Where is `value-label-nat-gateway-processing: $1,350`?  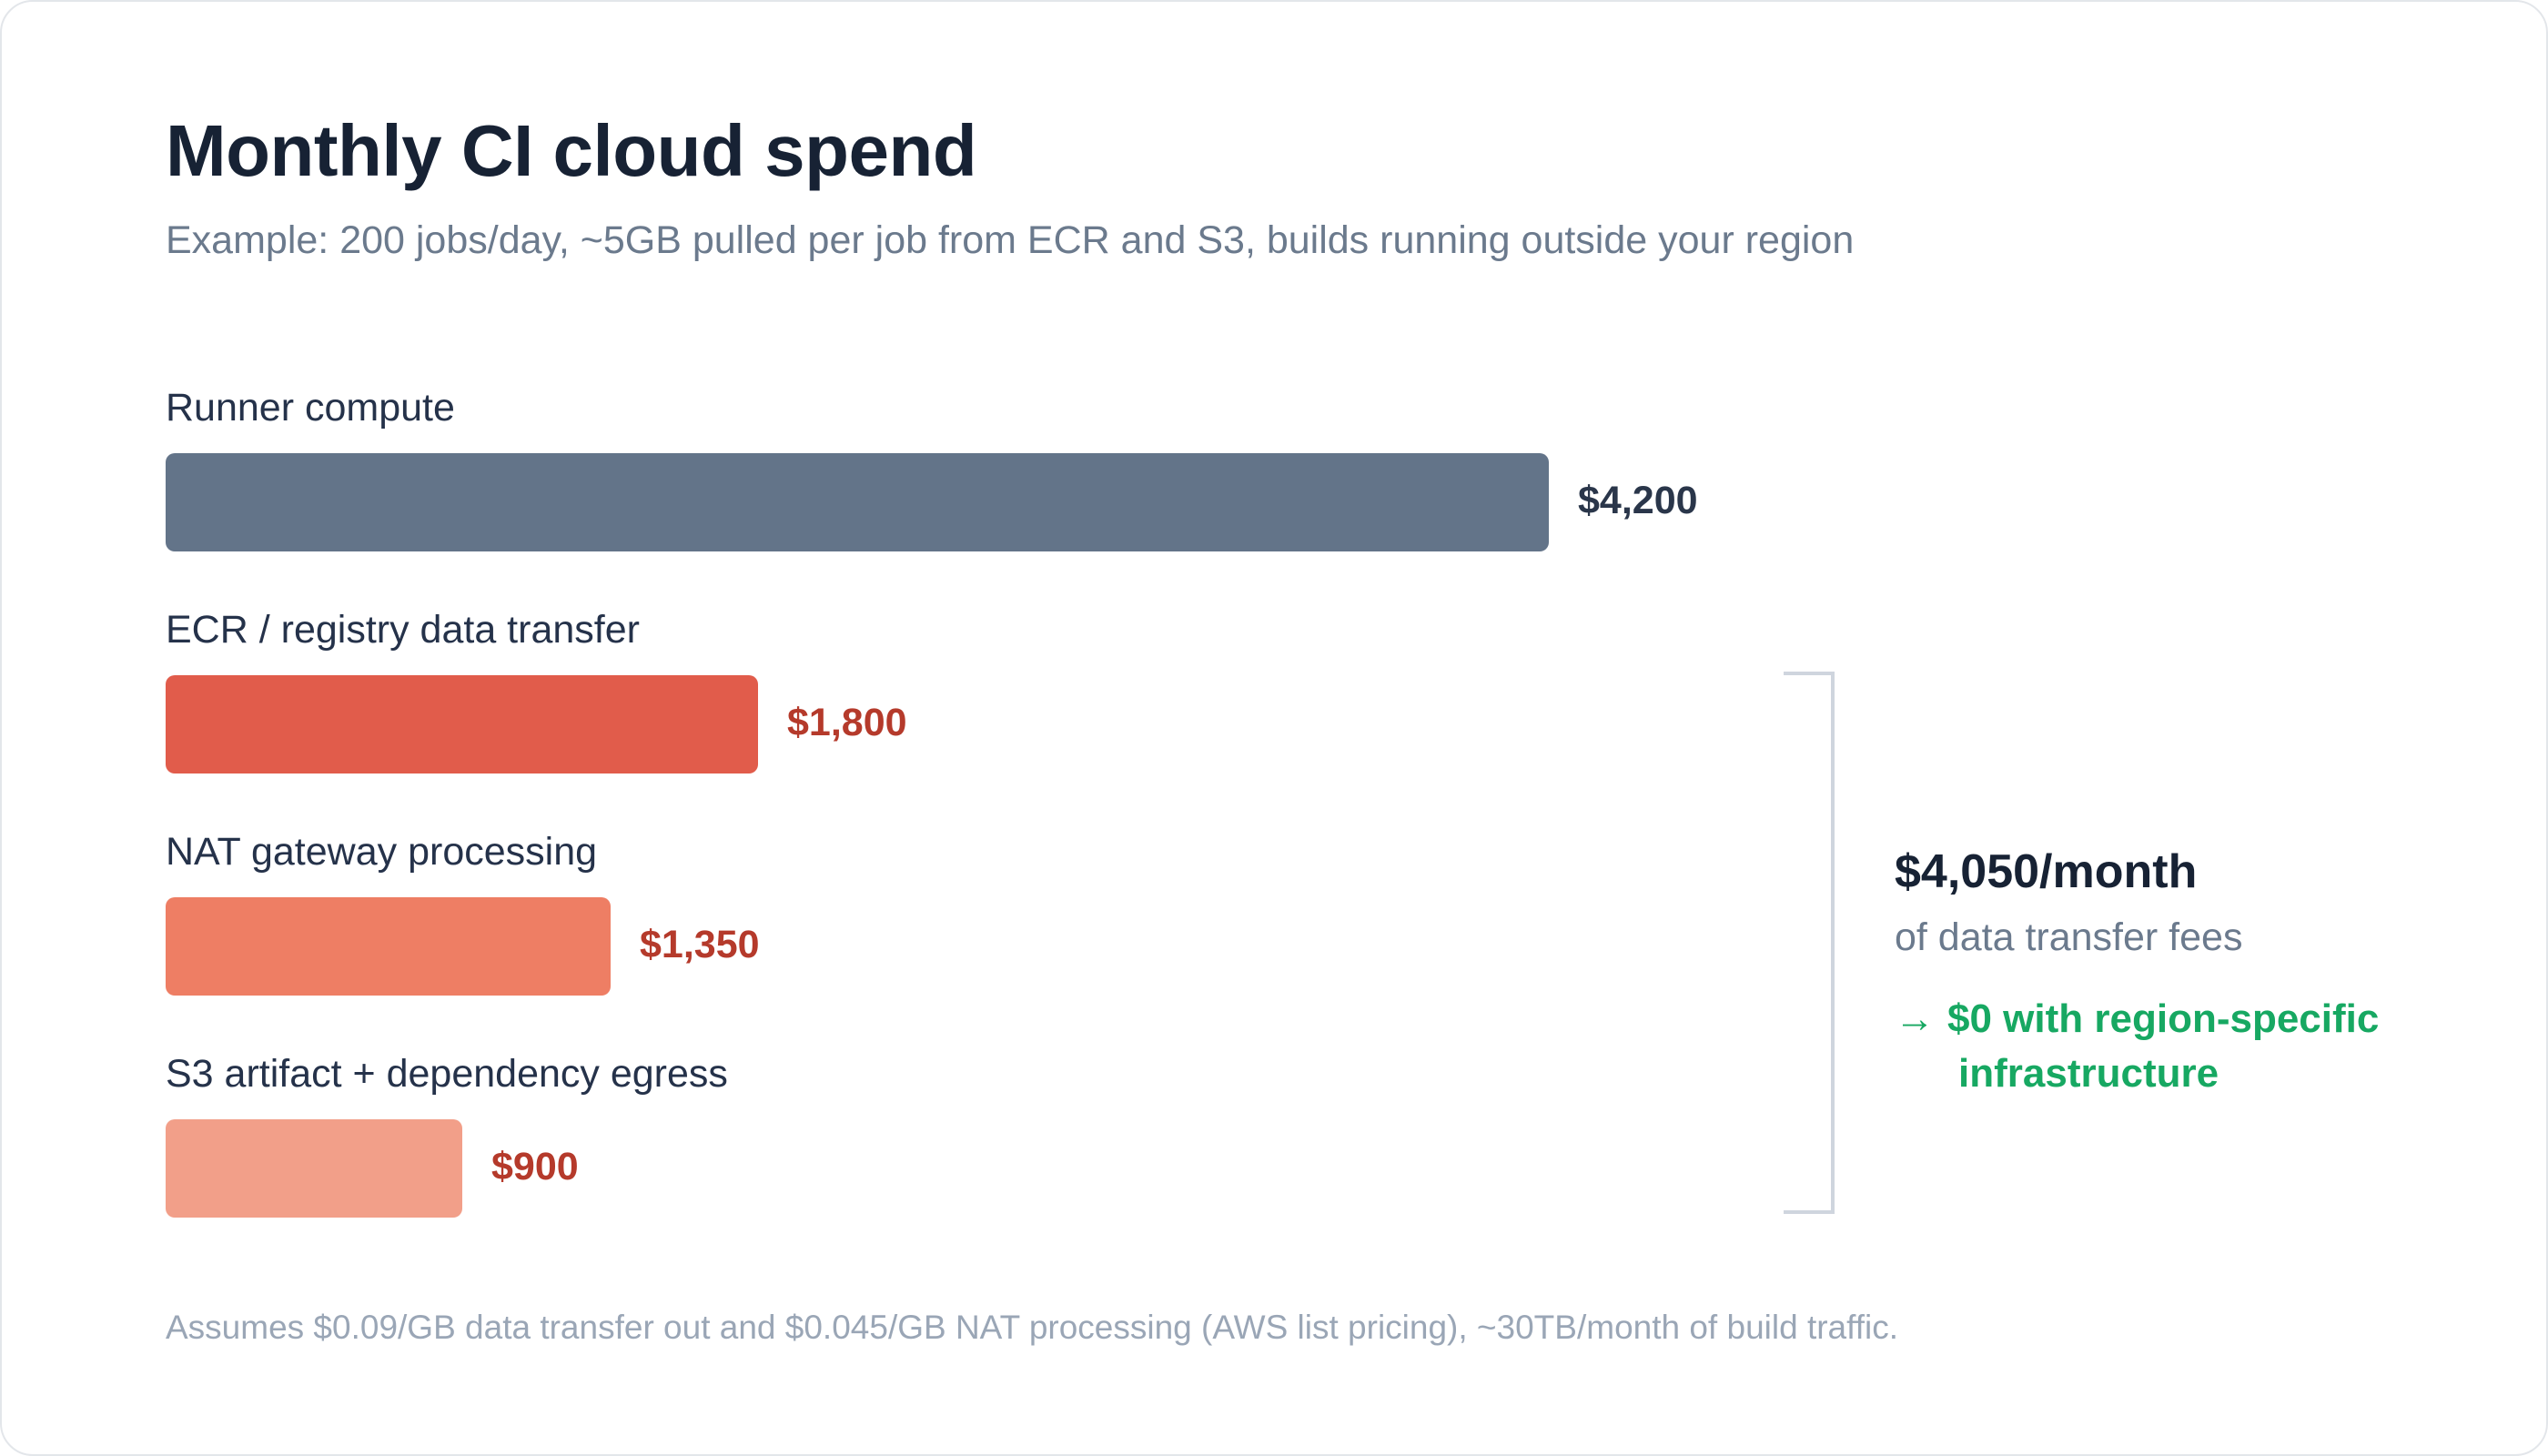 value-label-nat-gateway-processing: $1,350 is located at coordinates (700, 945).